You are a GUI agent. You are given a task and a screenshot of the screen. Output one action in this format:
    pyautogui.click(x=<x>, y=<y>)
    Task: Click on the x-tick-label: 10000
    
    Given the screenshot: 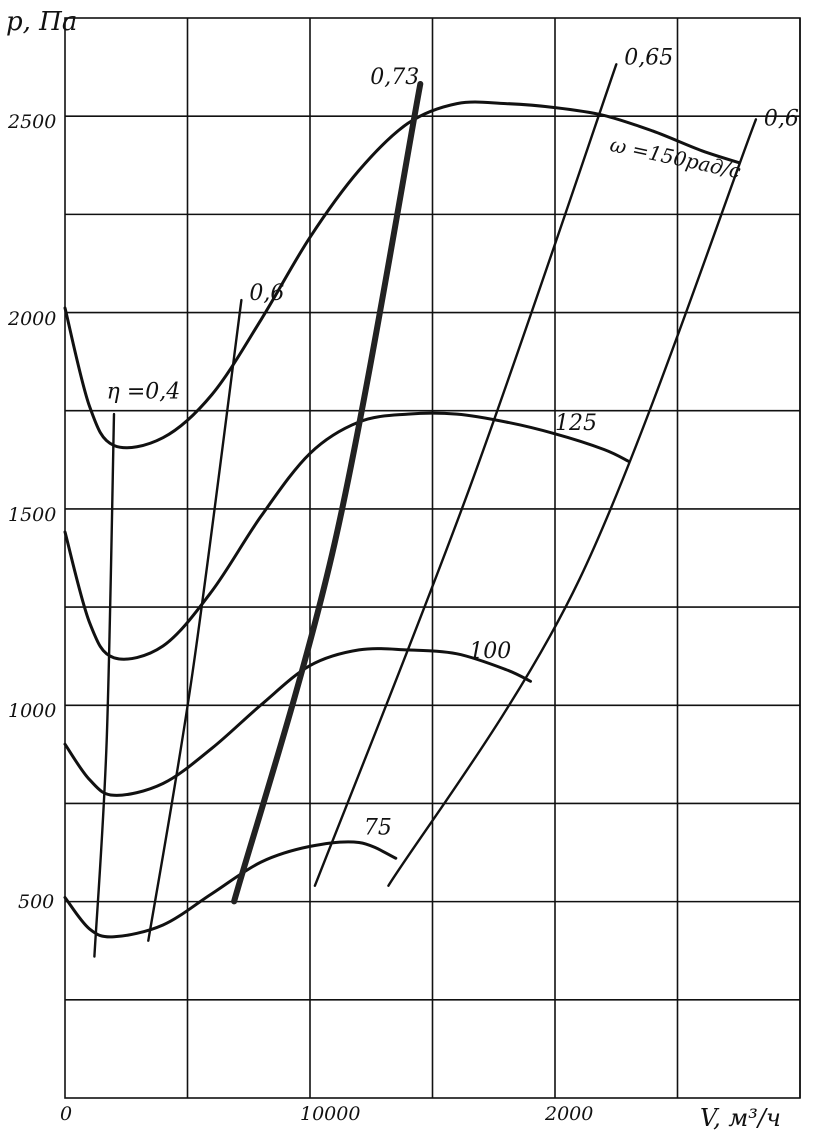 What is the action you would take?
    pyautogui.click(x=330, y=1114)
    